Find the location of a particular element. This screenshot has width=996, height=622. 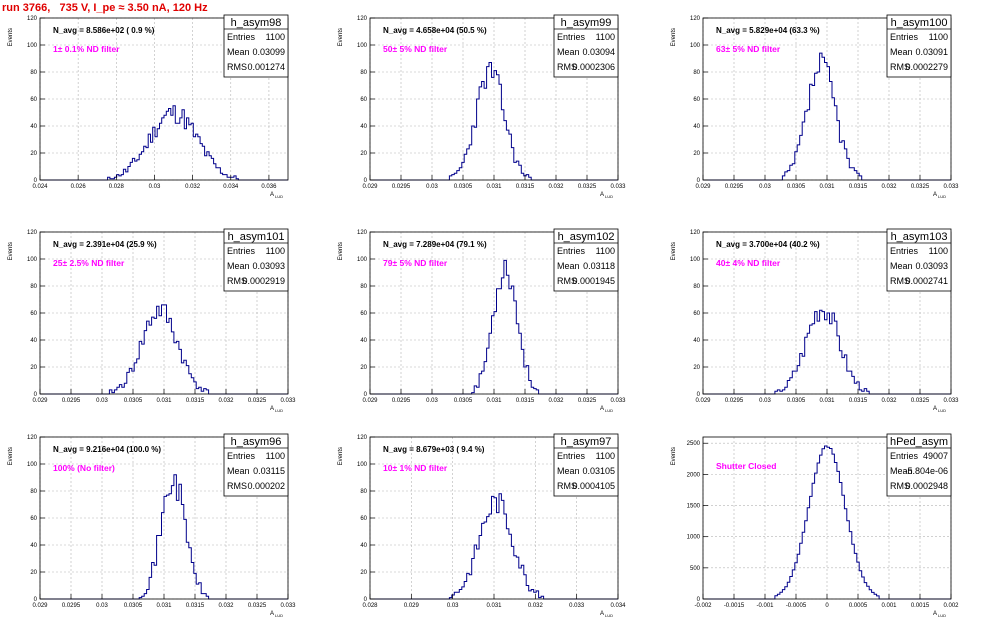

filter-label: 63± 5% ND filter is located at coordinates (748, 49).